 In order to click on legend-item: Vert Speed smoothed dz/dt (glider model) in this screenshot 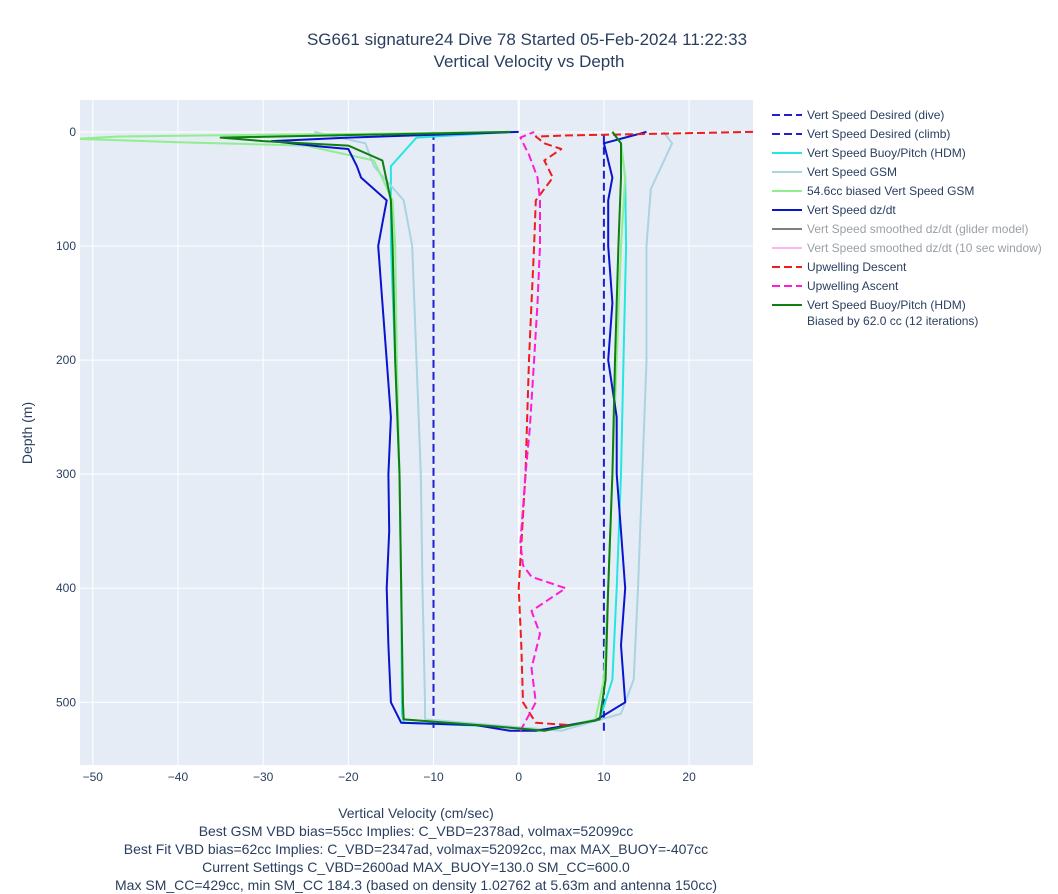, I will do `click(900, 229)`.